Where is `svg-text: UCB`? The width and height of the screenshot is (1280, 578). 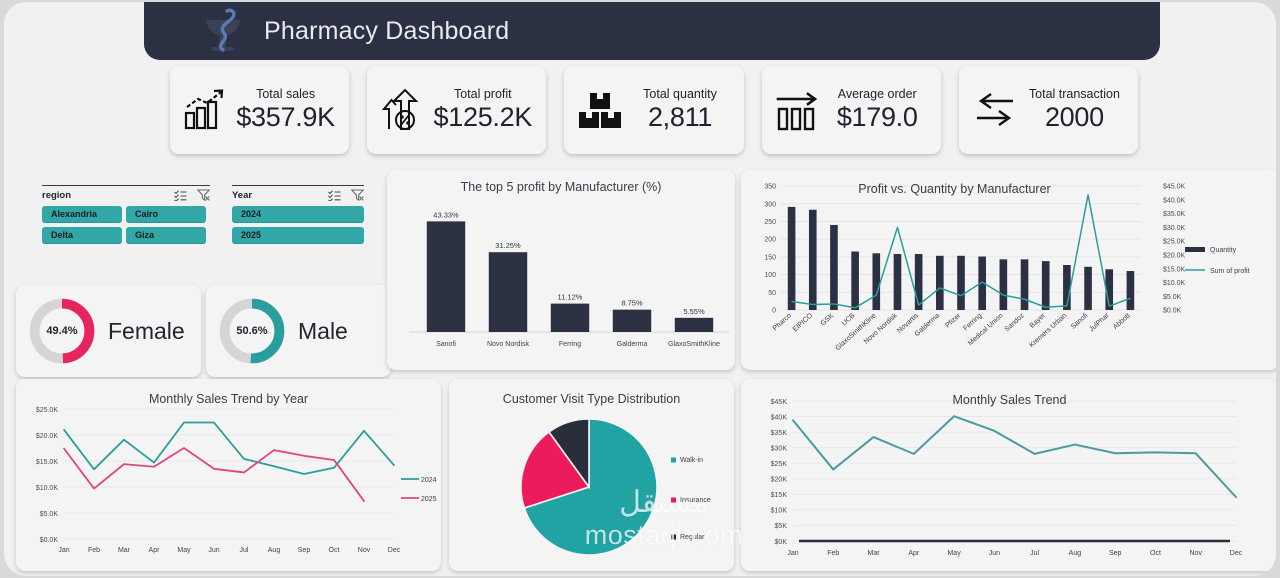 svg-text: UCB is located at coordinates (849, 319).